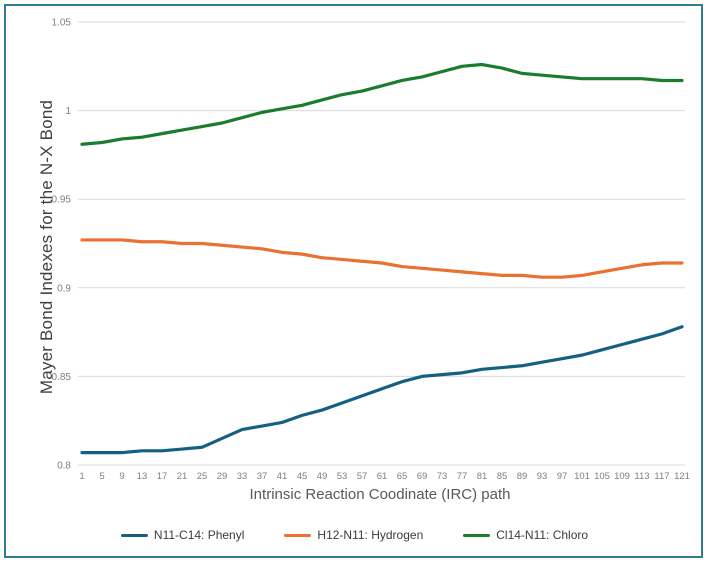 This screenshot has width=709, height=563. I want to click on x-tick-label: 93, so click(542, 476).